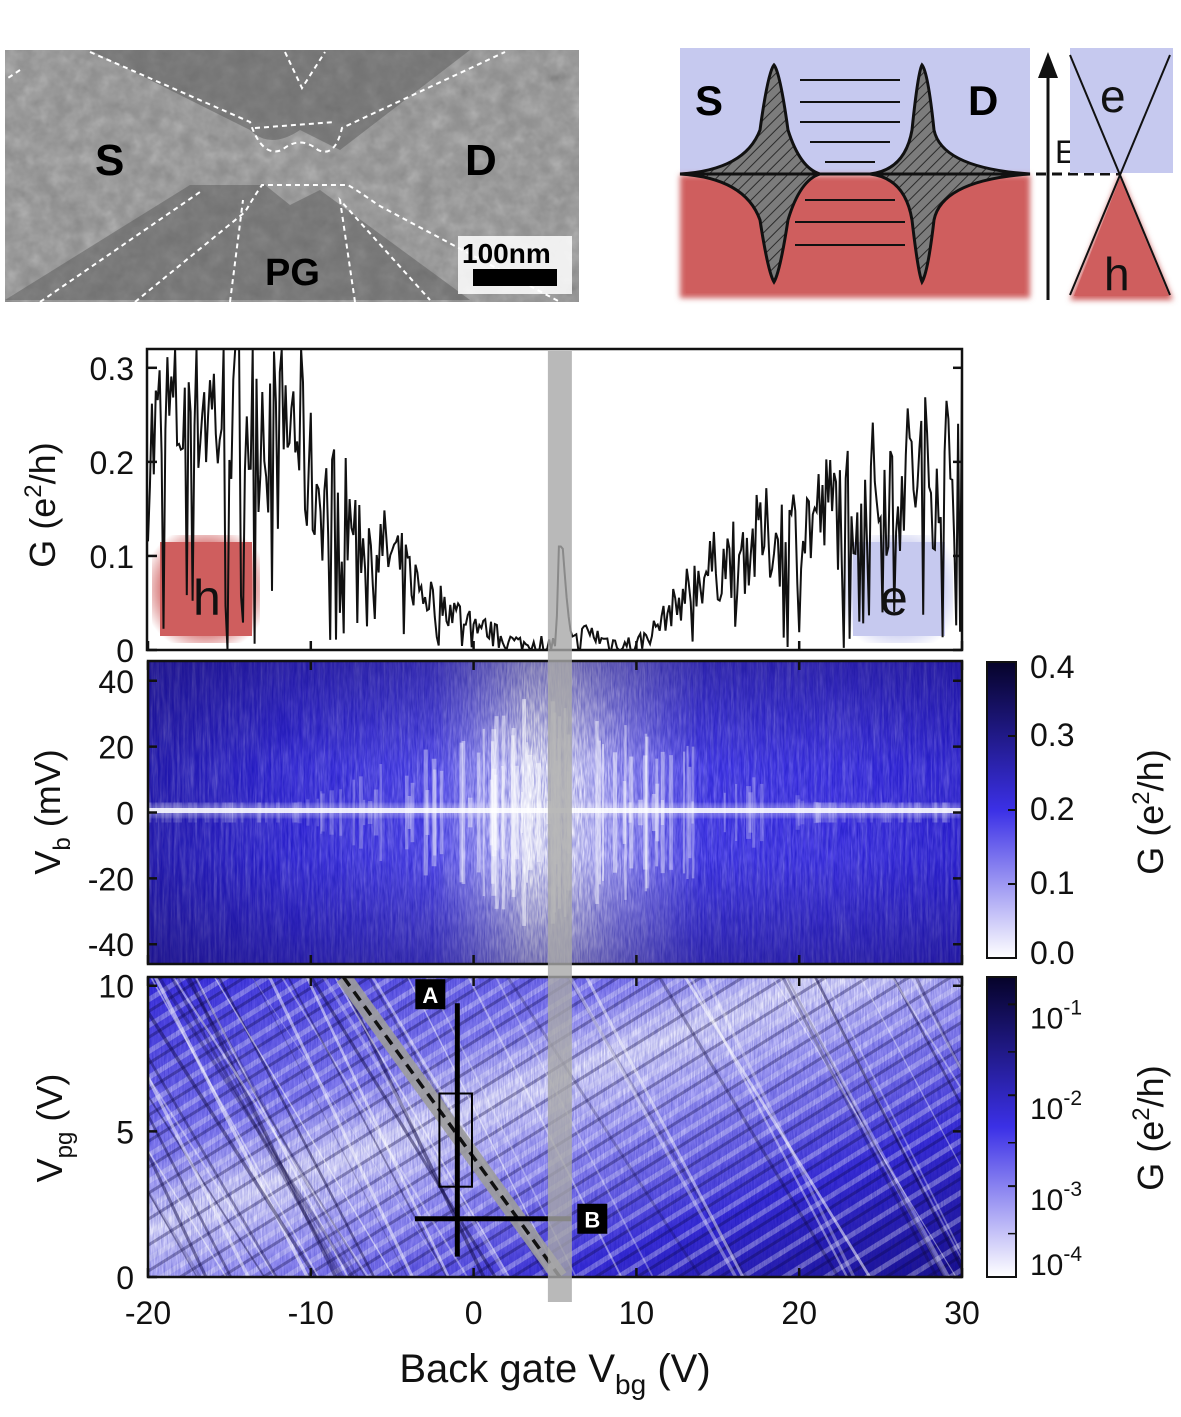  I want to click on gate-map-x-tick-label: 10, so click(637, 1313).